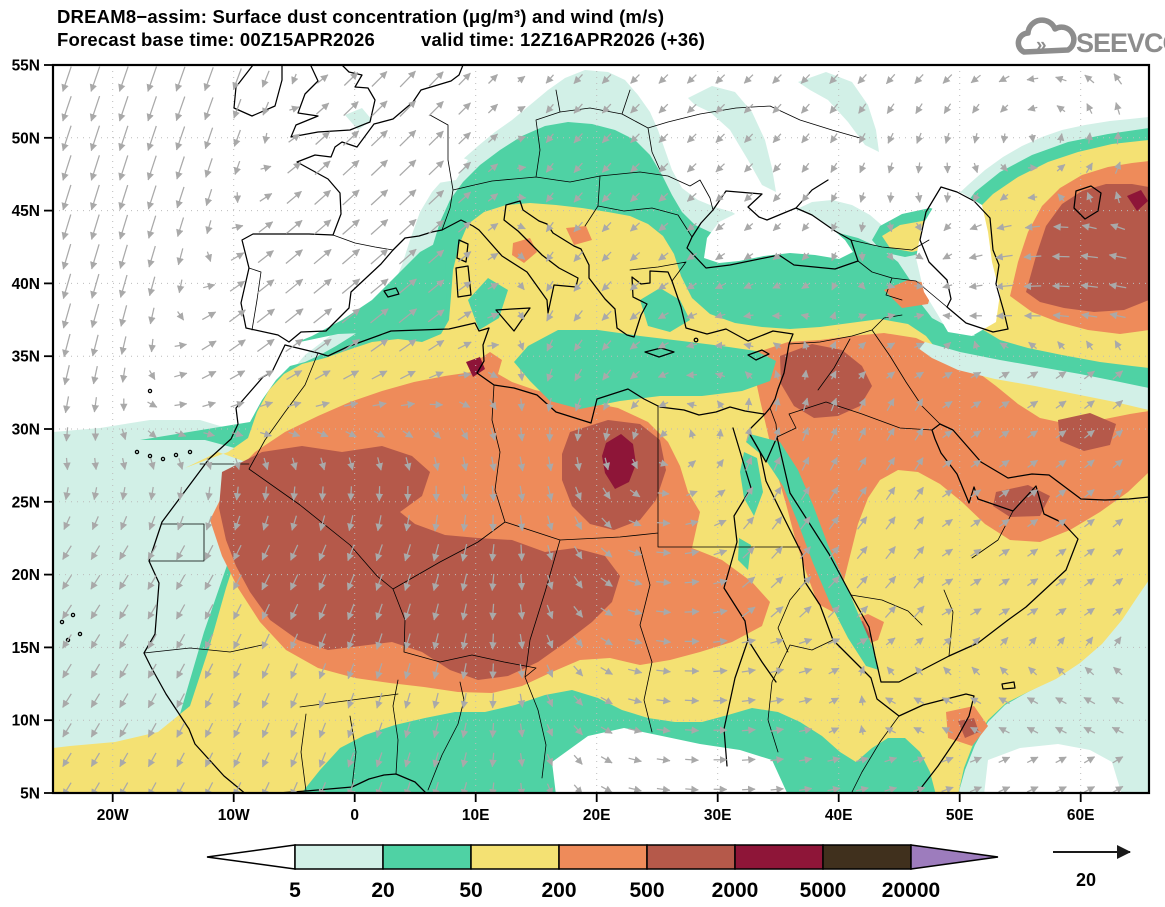  What do you see at coordinates (964, 259) in the screenshot?
I see `coast-caspian` at bounding box center [964, 259].